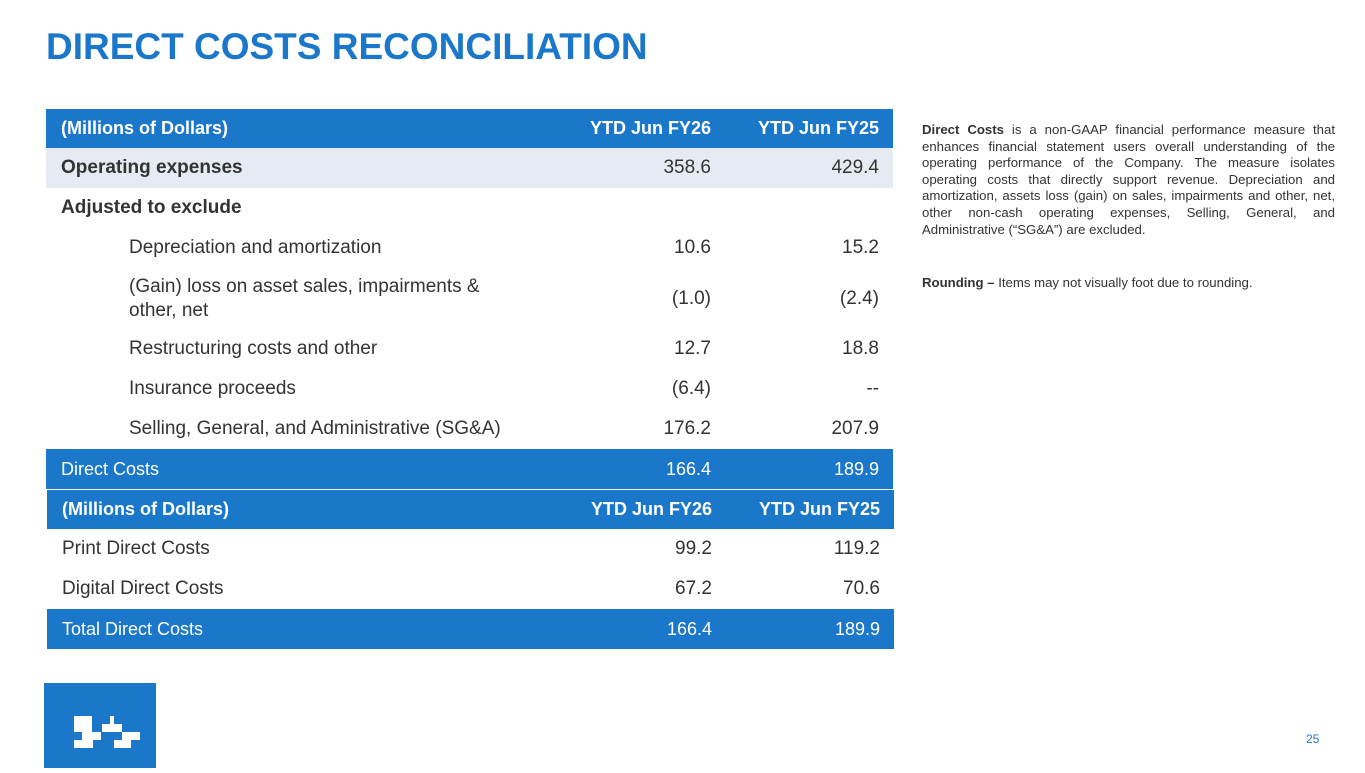  I want to click on total-row: Direct Costs 166.4 189.9, so click(469, 469).